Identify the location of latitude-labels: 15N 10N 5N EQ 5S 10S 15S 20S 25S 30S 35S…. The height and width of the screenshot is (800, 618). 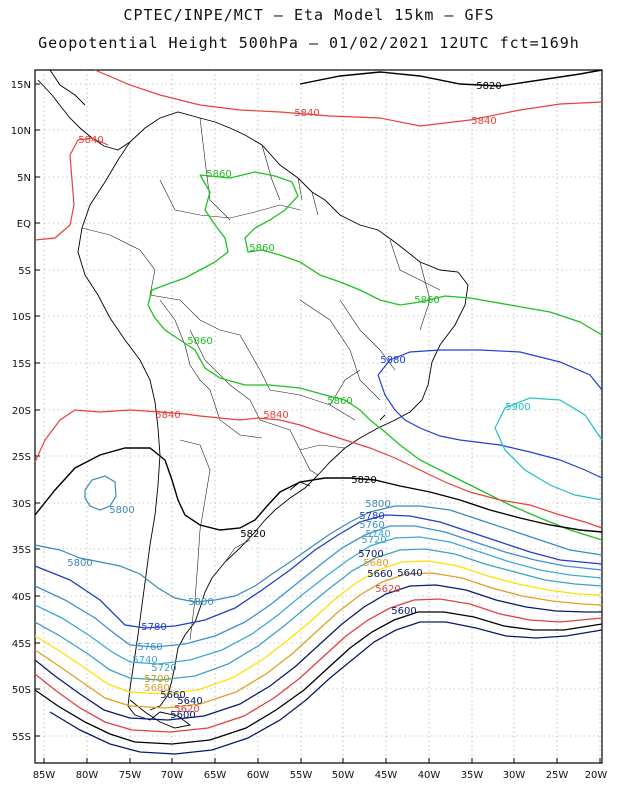
(21, 411).